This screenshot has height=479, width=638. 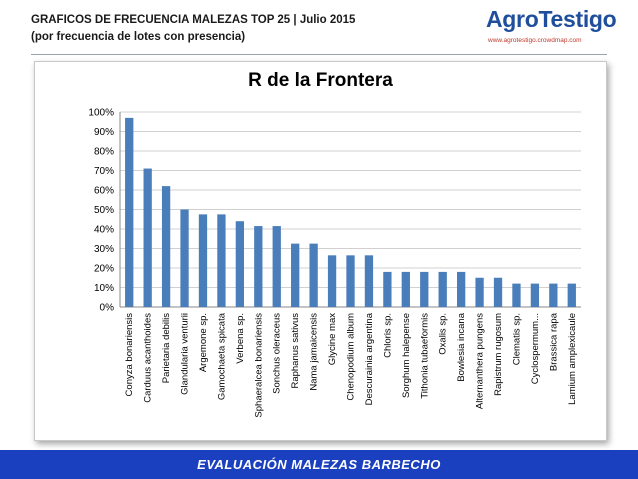 I want to click on header-divider, so click(x=319, y=54).